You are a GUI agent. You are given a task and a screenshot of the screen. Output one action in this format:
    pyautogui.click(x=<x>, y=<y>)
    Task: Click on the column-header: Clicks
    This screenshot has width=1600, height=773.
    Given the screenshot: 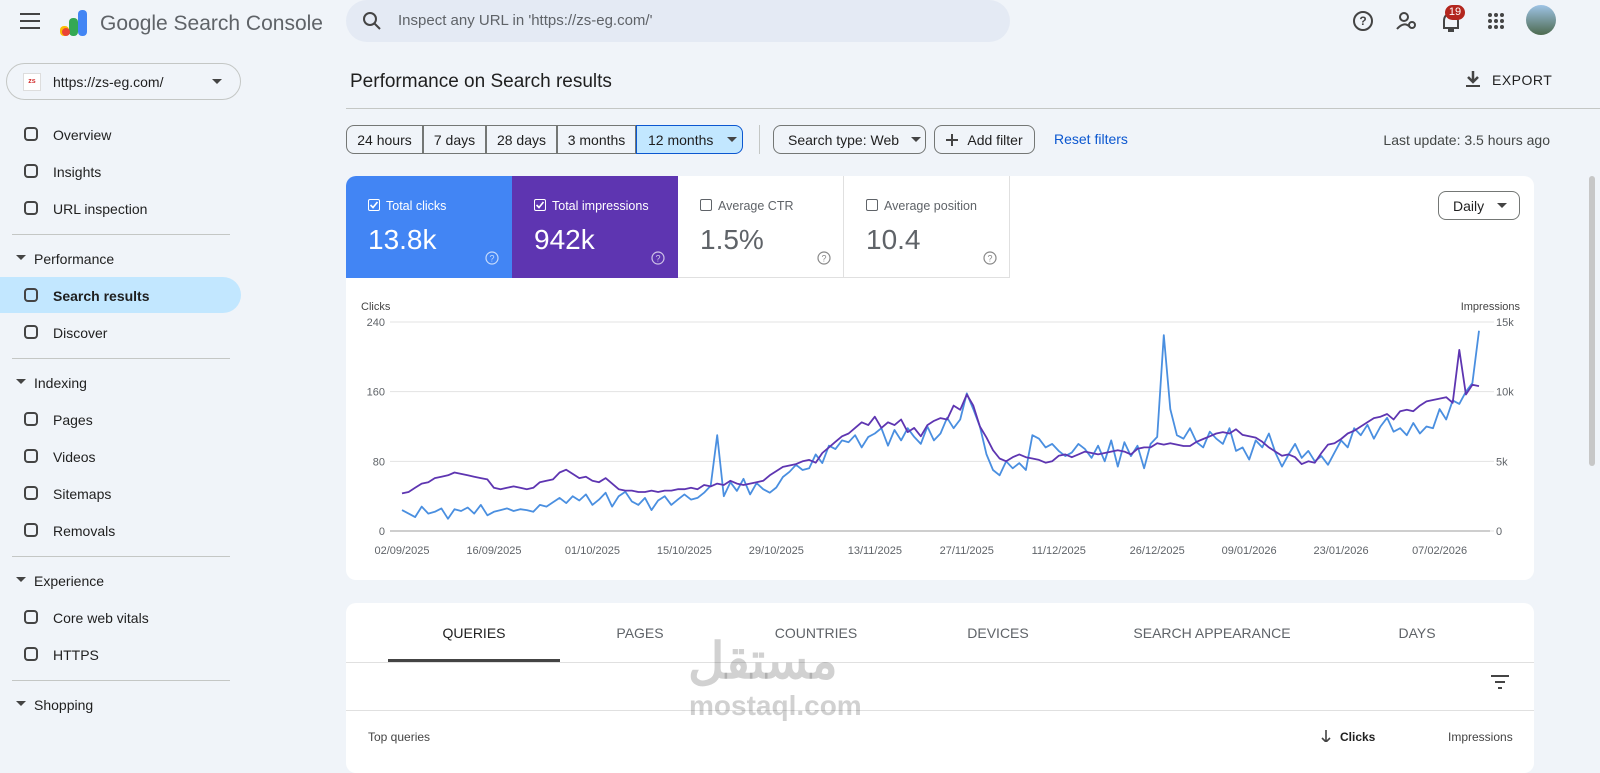 What is the action you would take?
    pyautogui.click(x=1358, y=737)
    